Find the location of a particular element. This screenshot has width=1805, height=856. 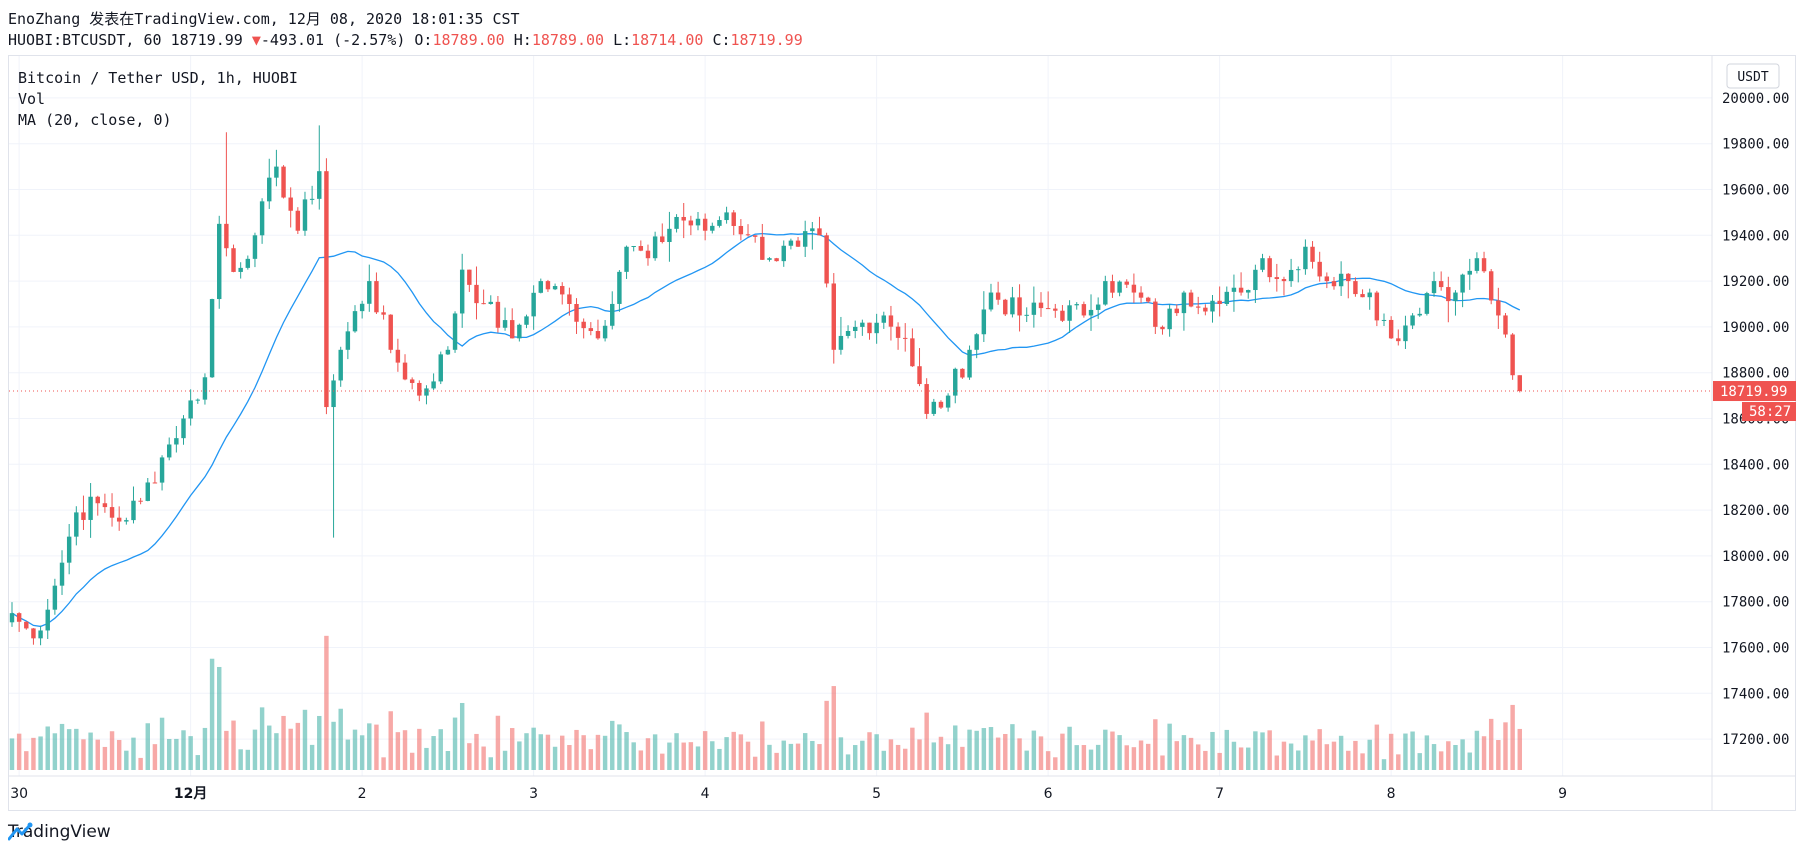

currency-button: USDT is located at coordinates (1753, 76).